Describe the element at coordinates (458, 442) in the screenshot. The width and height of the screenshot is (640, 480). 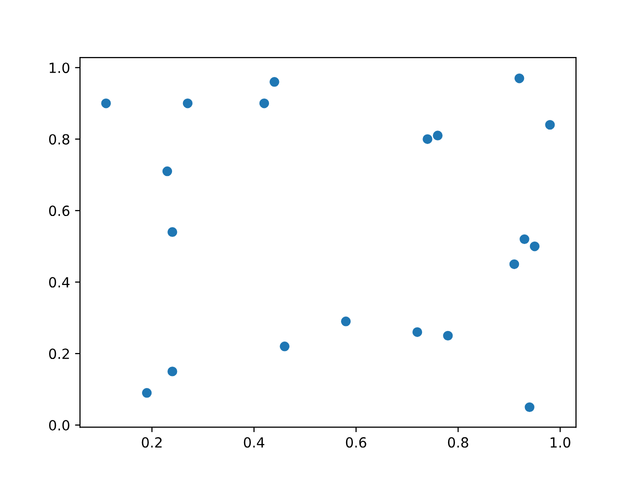
I see `x-tick-label: 0.8` at that location.